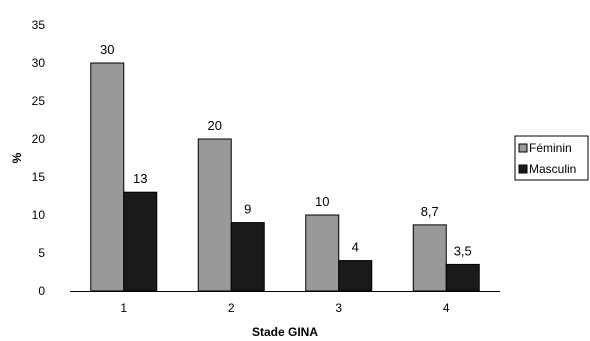  Describe the element at coordinates (41, 253) in the screenshot. I see `y-tick-label: 5` at that location.